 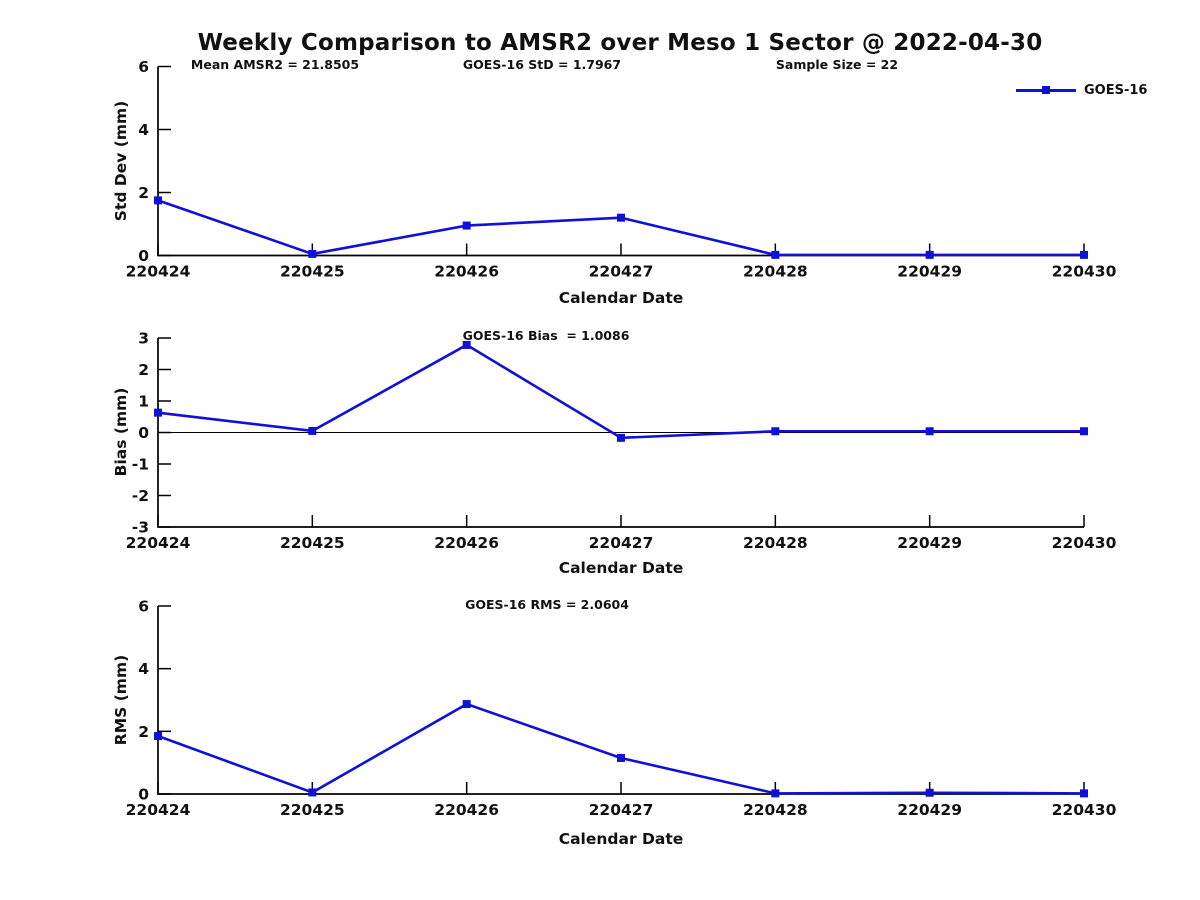 What do you see at coordinates (542, 64) in the screenshot?
I see `annotation-goes16-std: GOES-16 StD = 1.7967` at bounding box center [542, 64].